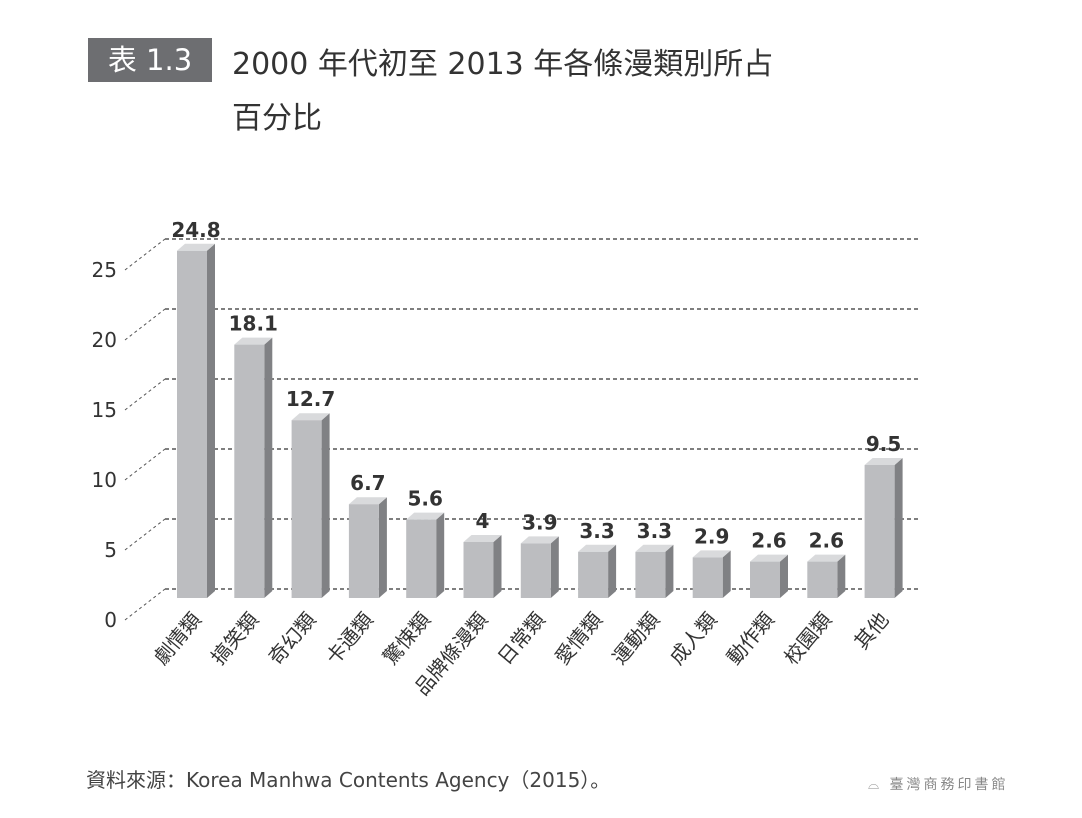 The width and height of the screenshot is (1082, 818). What do you see at coordinates (693, 638) in the screenshot?
I see `x-tick-label: 成人類` at bounding box center [693, 638].